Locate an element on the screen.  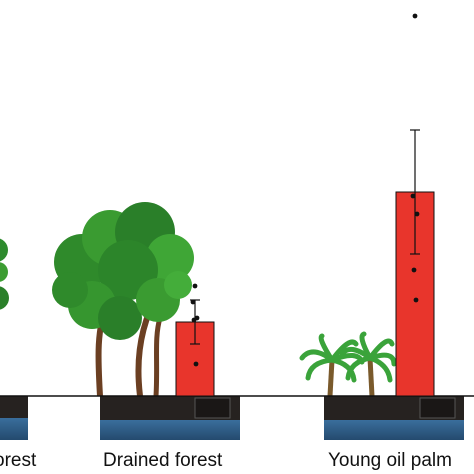
error-bar-young-oil-palm is located at coordinates (415, 192).